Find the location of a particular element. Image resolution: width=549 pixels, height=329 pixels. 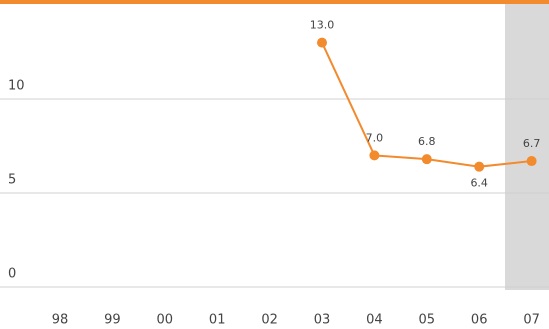

value-label: 7.0 is located at coordinates (375, 137).